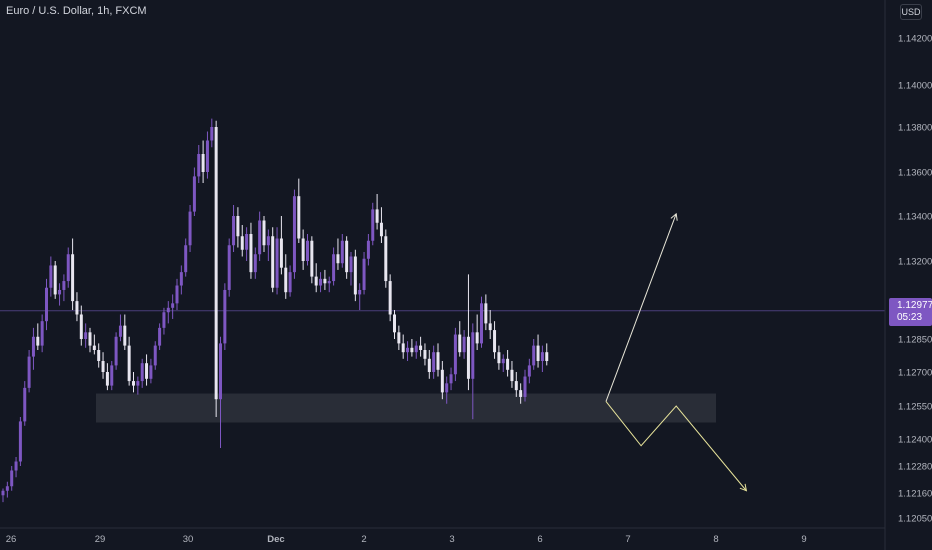 The image size is (932, 550). What do you see at coordinates (76, 11) in the screenshot?
I see `symbol-title: Euro / U.S. Dollar, 1h, FXCM` at bounding box center [76, 11].